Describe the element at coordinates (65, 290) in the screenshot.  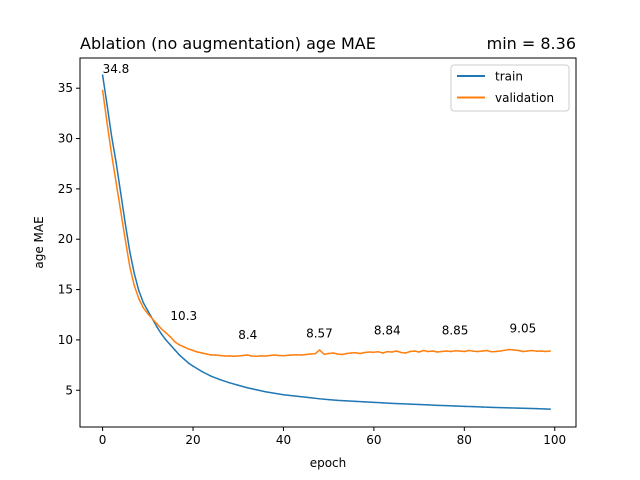
I see `y-tick-label: 15` at that location.